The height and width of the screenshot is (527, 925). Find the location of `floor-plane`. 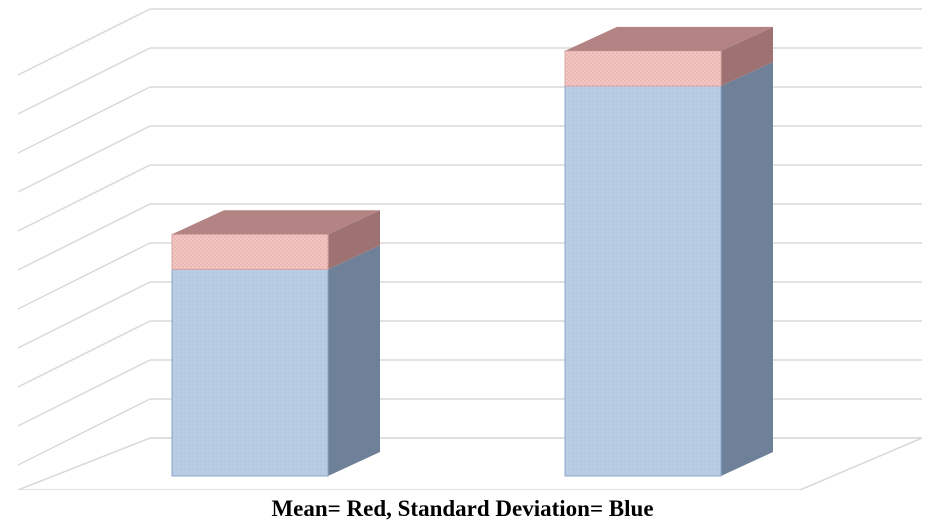

floor-plane is located at coordinates (470, 463).